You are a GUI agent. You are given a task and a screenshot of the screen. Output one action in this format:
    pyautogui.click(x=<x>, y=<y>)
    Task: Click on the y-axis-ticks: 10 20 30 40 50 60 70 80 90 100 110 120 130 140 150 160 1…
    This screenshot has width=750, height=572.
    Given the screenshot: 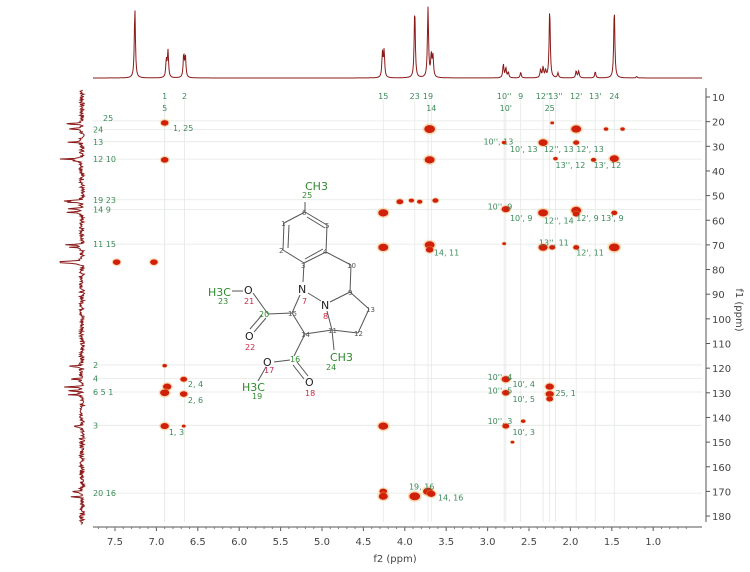 What is the action you would take?
    pyautogui.click(x=718, y=308)
    